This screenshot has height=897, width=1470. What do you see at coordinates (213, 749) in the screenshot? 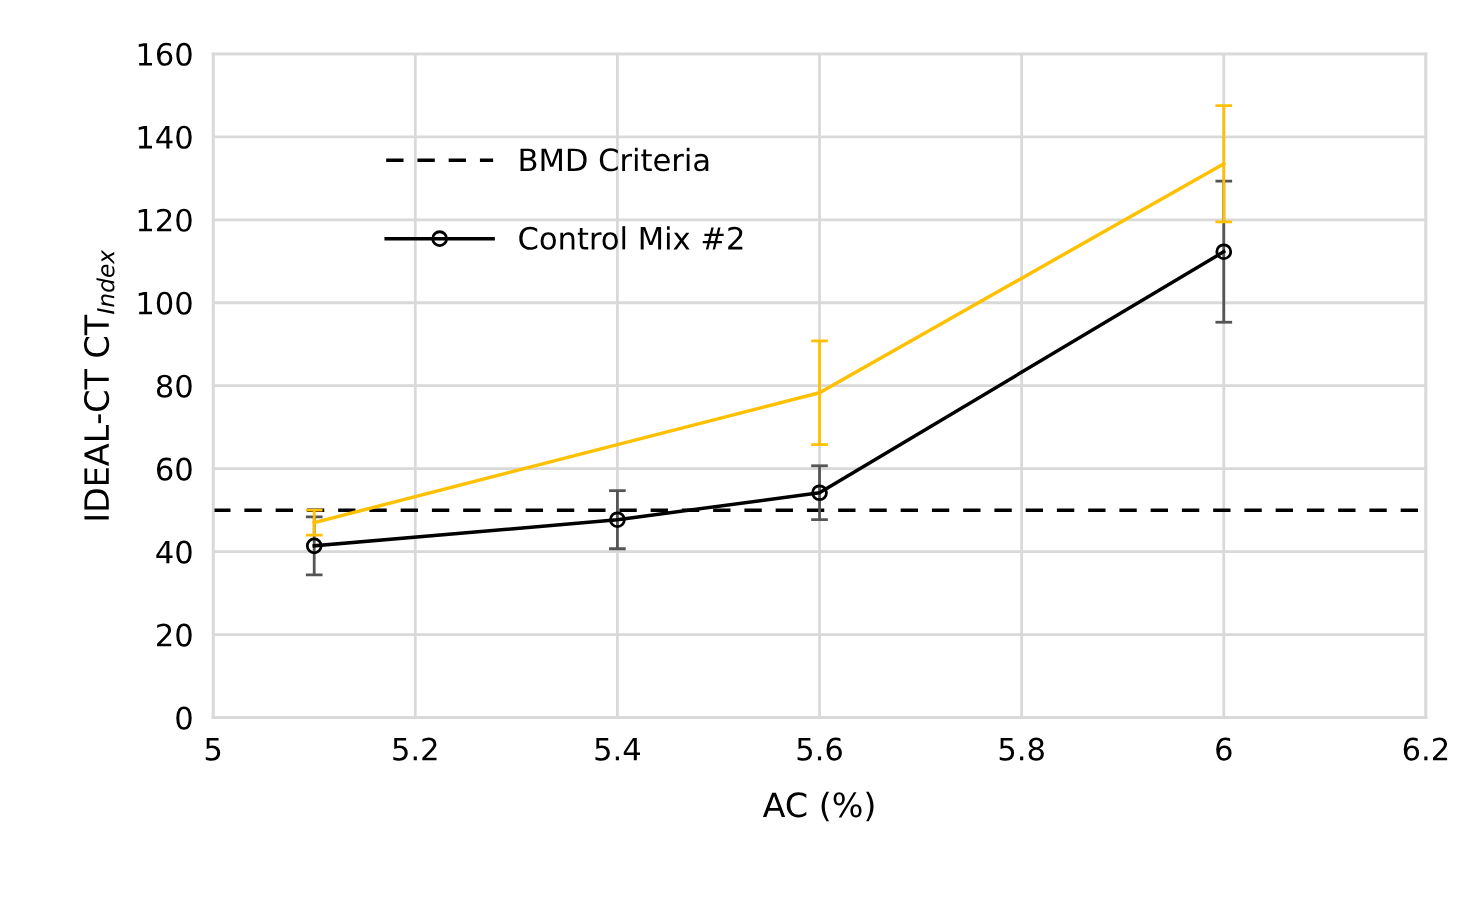
I see `x-tick-label: 5` at bounding box center [213, 749].